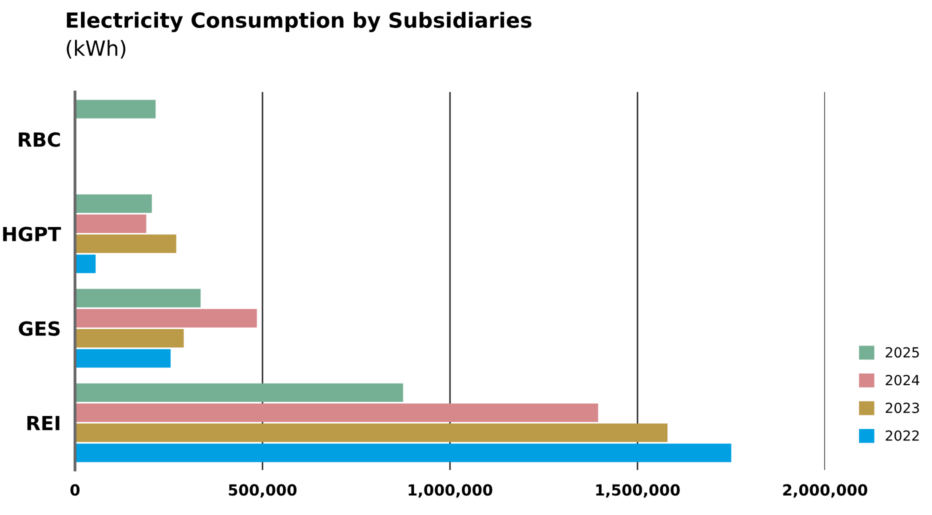 Image resolution: width=932 pixels, height=515 pixels. What do you see at coordinates (902, 435) in the screenshot?
I see `legend-label: 2022` at bounding box center [902, 435].